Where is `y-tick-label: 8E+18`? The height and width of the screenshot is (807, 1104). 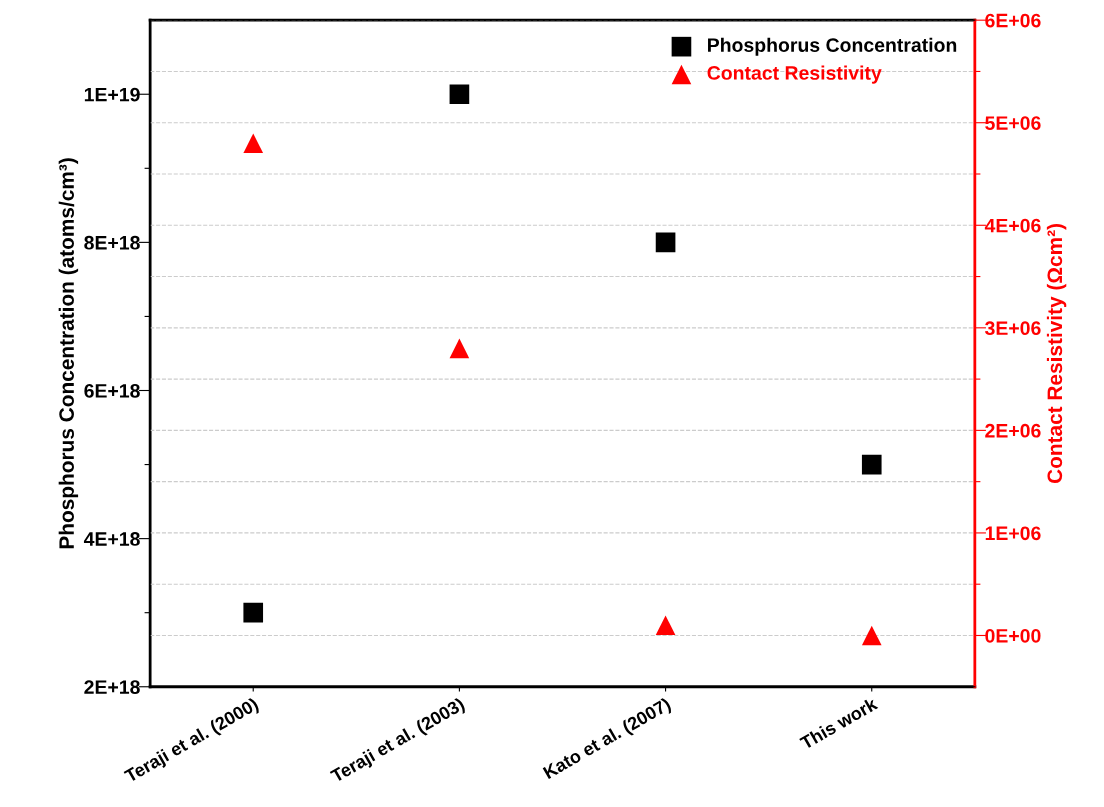
y-tick-label: 8E+18 is located at coordinates (112, 242).